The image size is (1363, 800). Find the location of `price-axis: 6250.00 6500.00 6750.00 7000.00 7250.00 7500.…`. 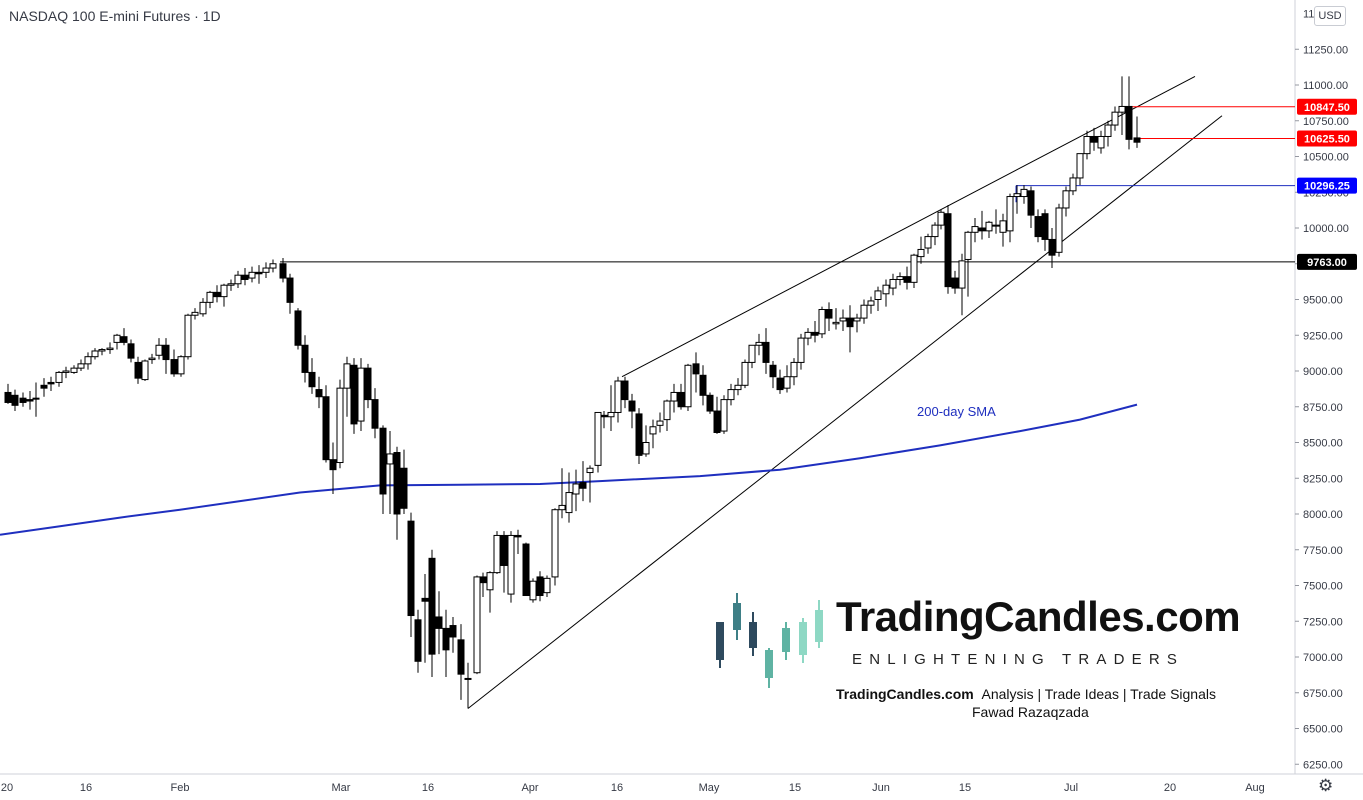

price-axis: 6250.00 6500.00 6750.00 7000.00 7250.00 7500.… is located at coordinates (1322, 390).